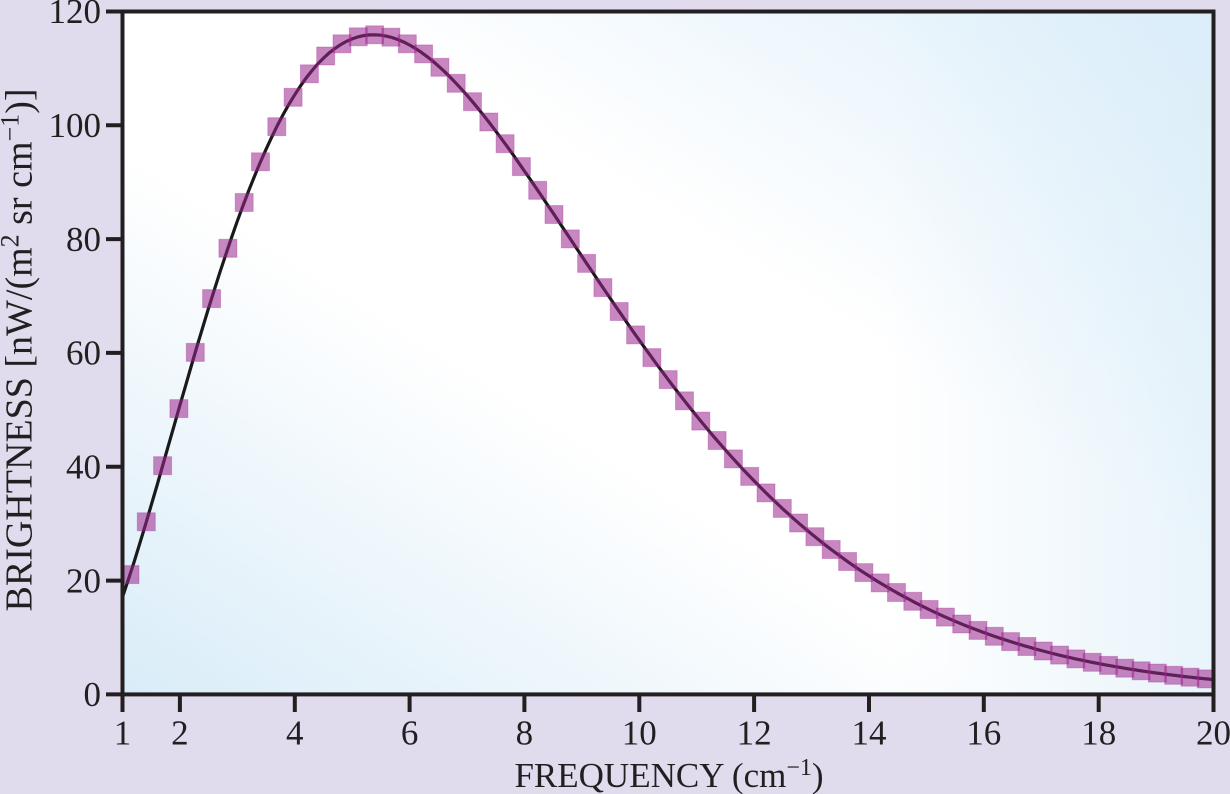  I want to click on svg-text: 18, so click(1098, 733).